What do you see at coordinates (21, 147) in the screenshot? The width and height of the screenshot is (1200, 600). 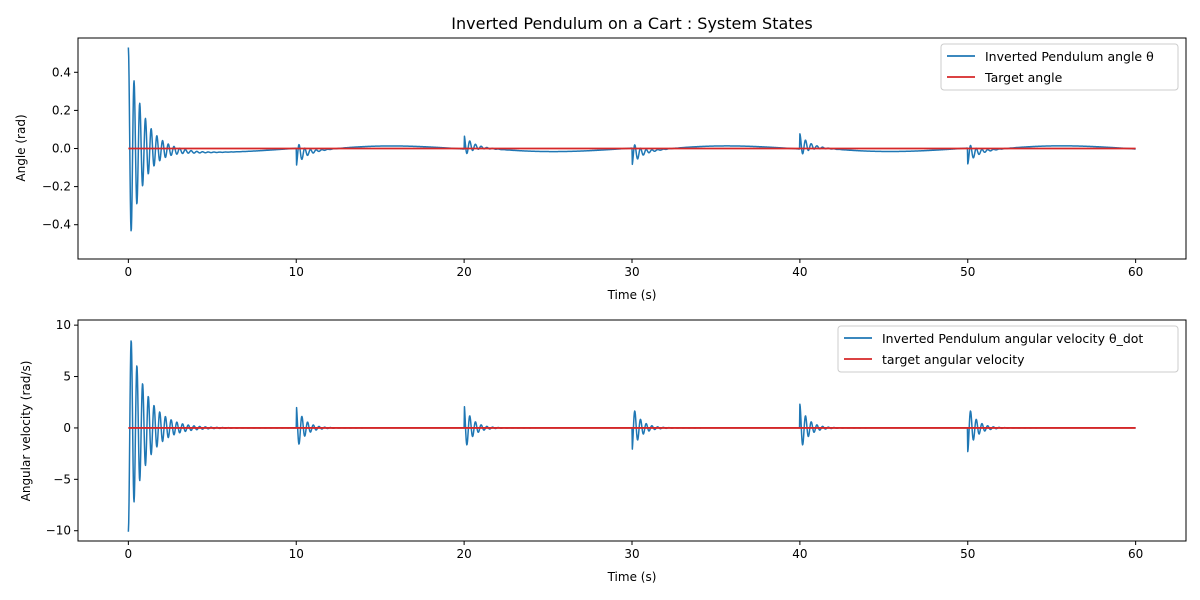 I see `y-axis-label-angle: Angle (rad)` at bounding box center [21, 147].